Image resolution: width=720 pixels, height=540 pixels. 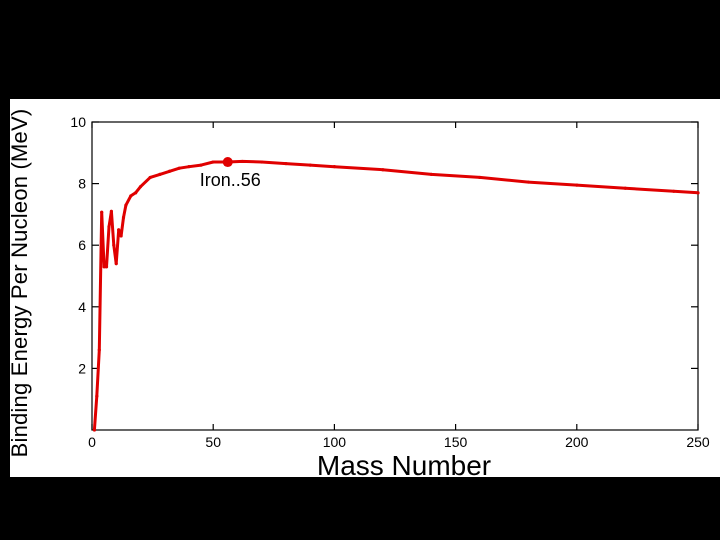 What do you see at coordinates (82, 245) in the screenshot?
I see `y-tick-label: 6` at bounding box center [82, 245].